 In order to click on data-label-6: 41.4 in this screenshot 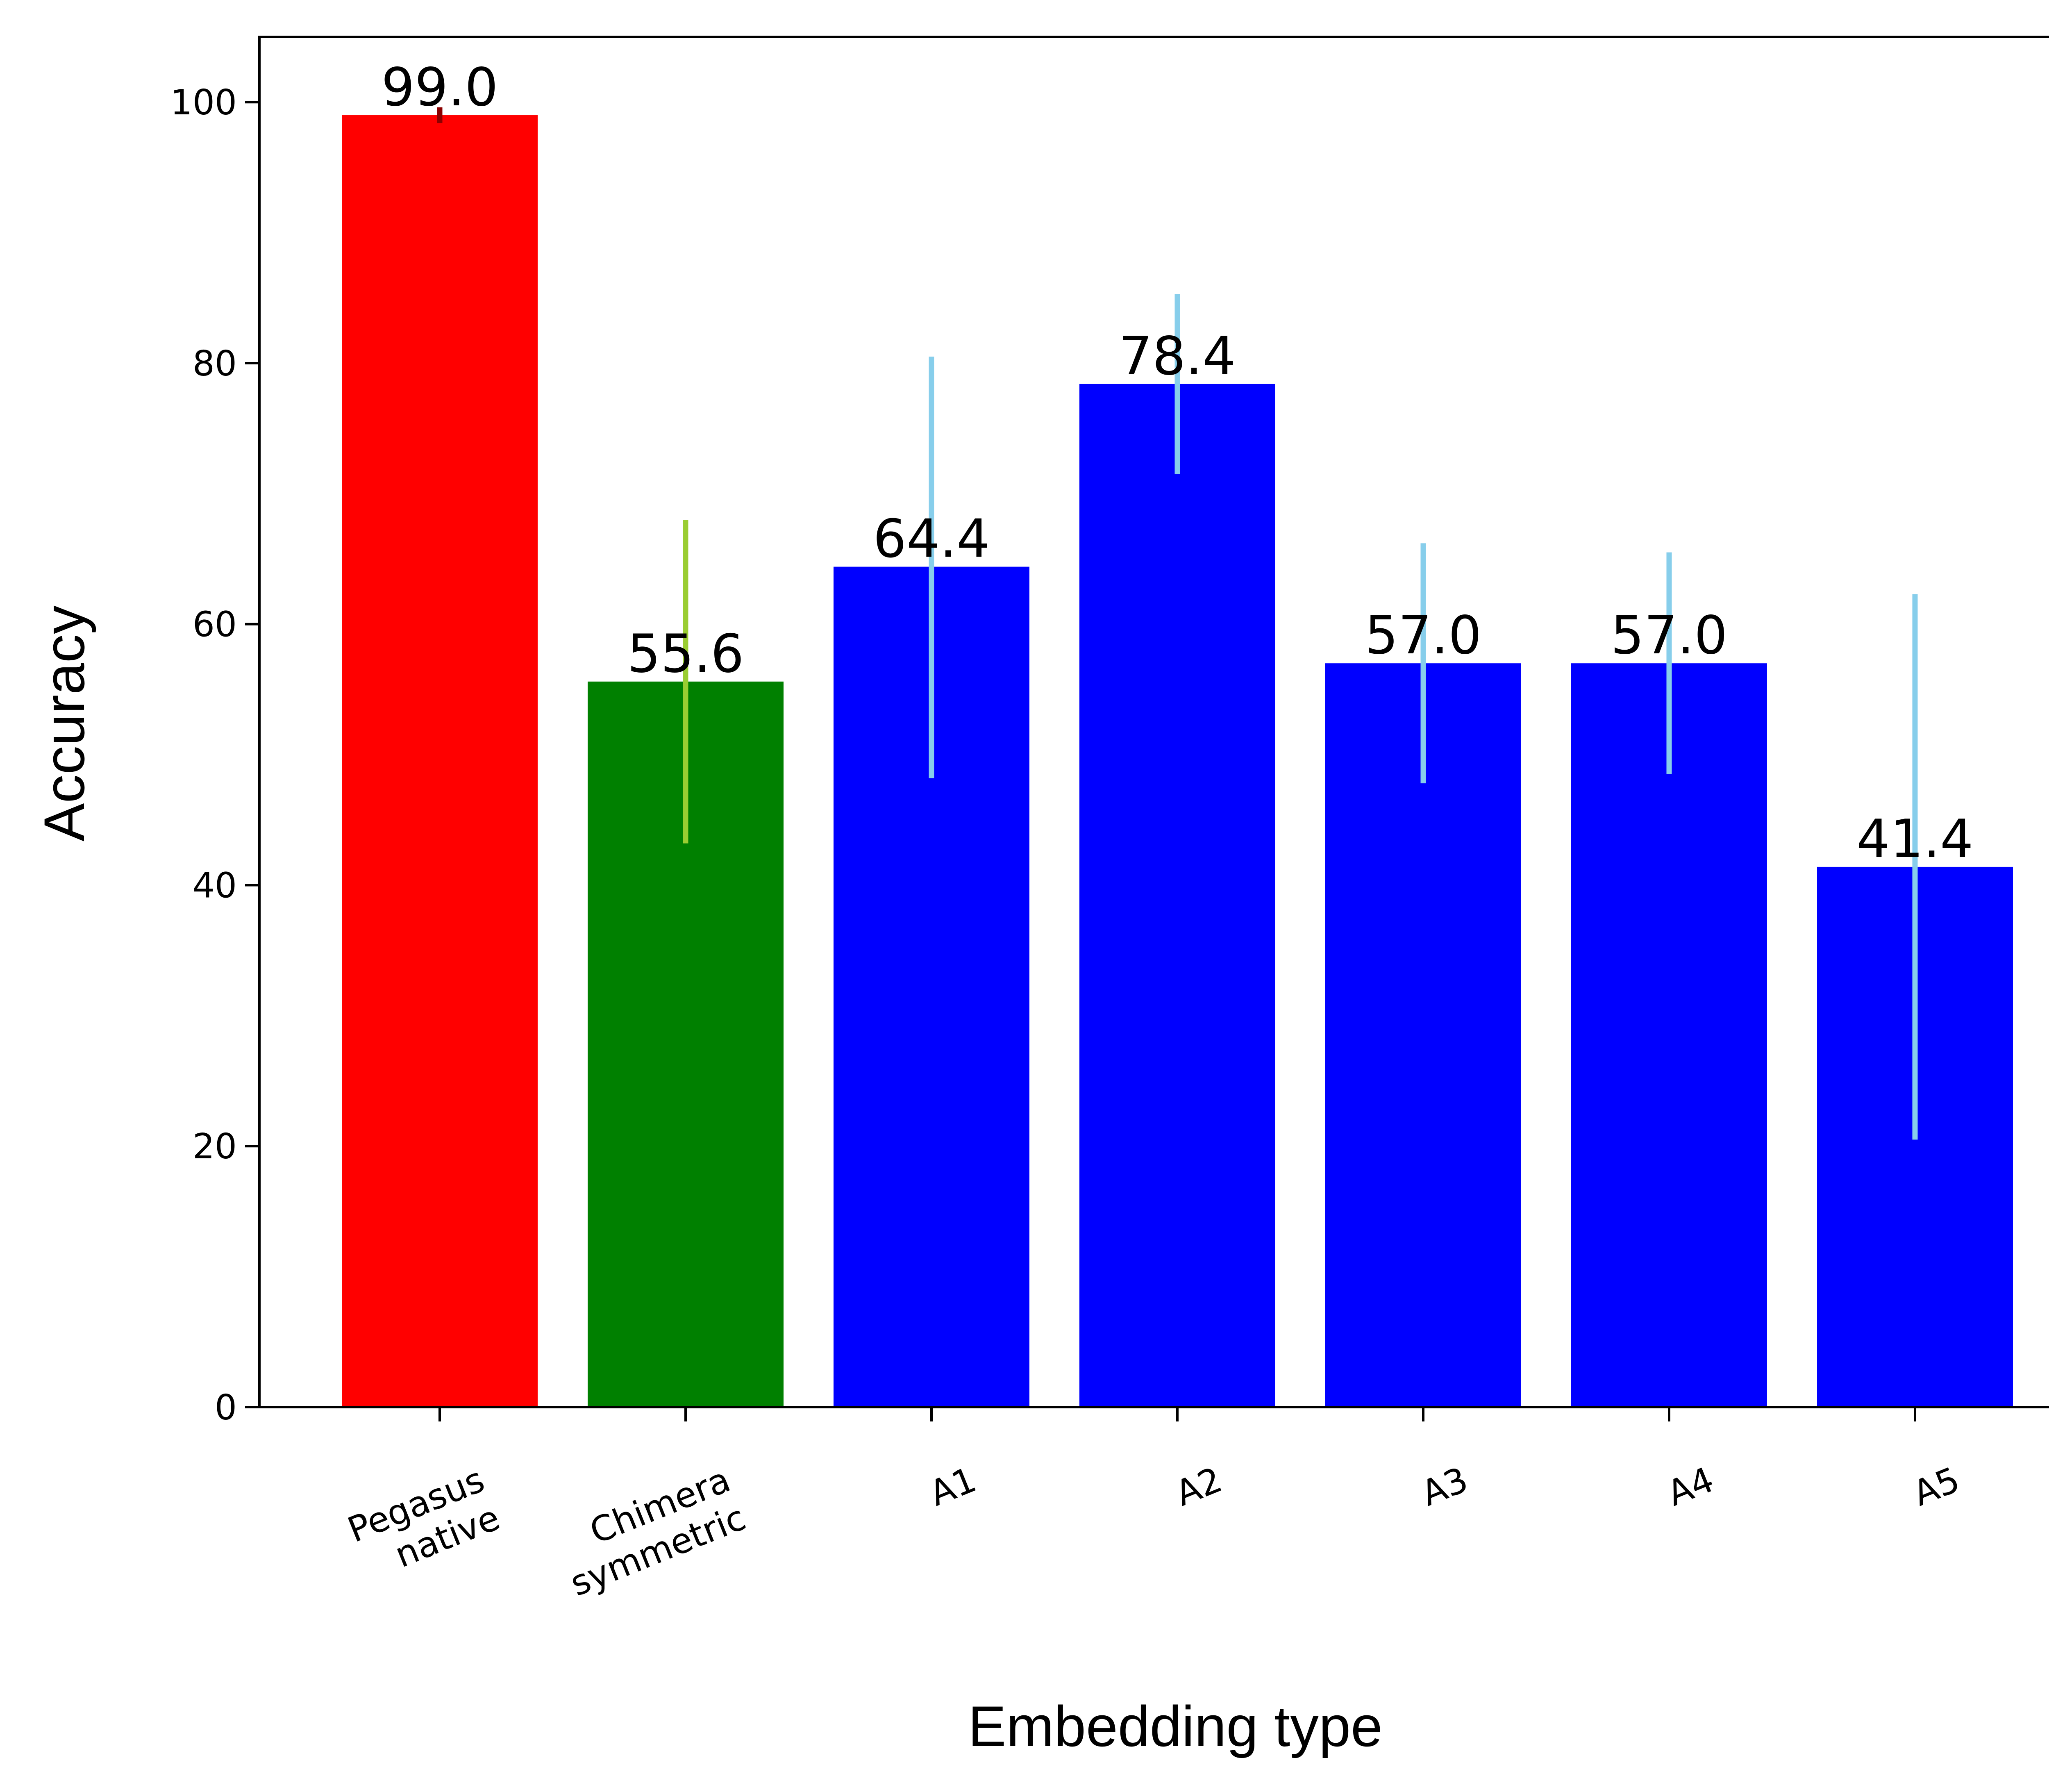, I will do `click(1915, 839)`.